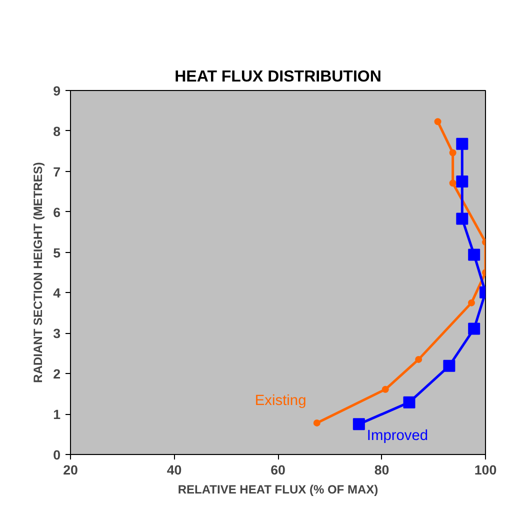 The image size is (525, 523). Describe the element at coordinates (57, 293) in the screenshot. I see `y-tick-label: 4` at that location.